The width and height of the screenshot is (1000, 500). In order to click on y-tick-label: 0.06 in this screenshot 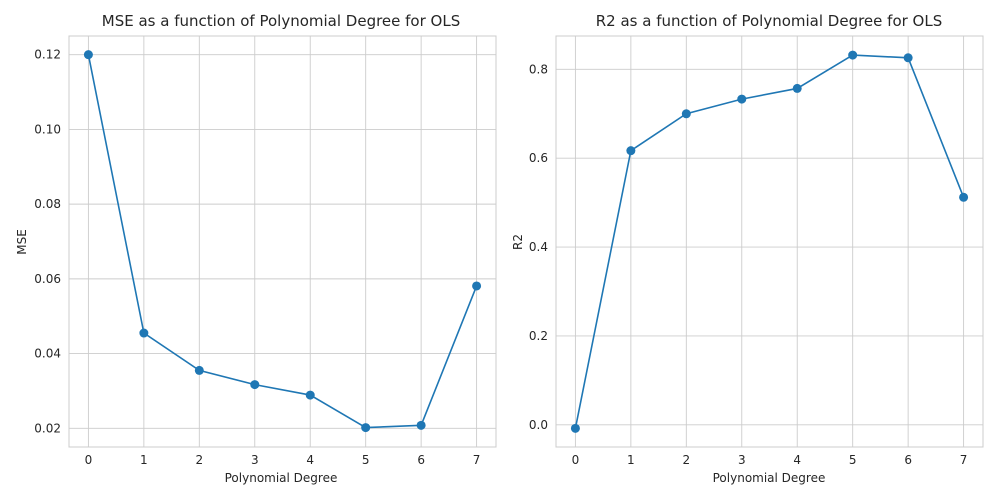, I will do `click(47, 279)`.